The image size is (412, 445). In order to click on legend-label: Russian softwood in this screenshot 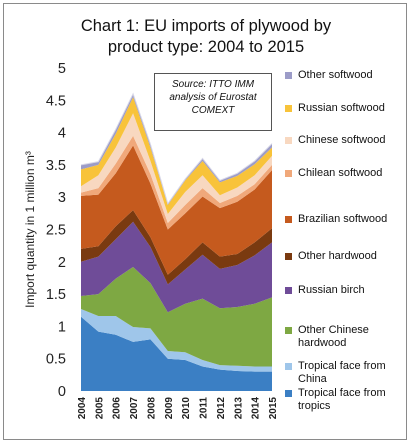, I will do `click(341, 108)`.